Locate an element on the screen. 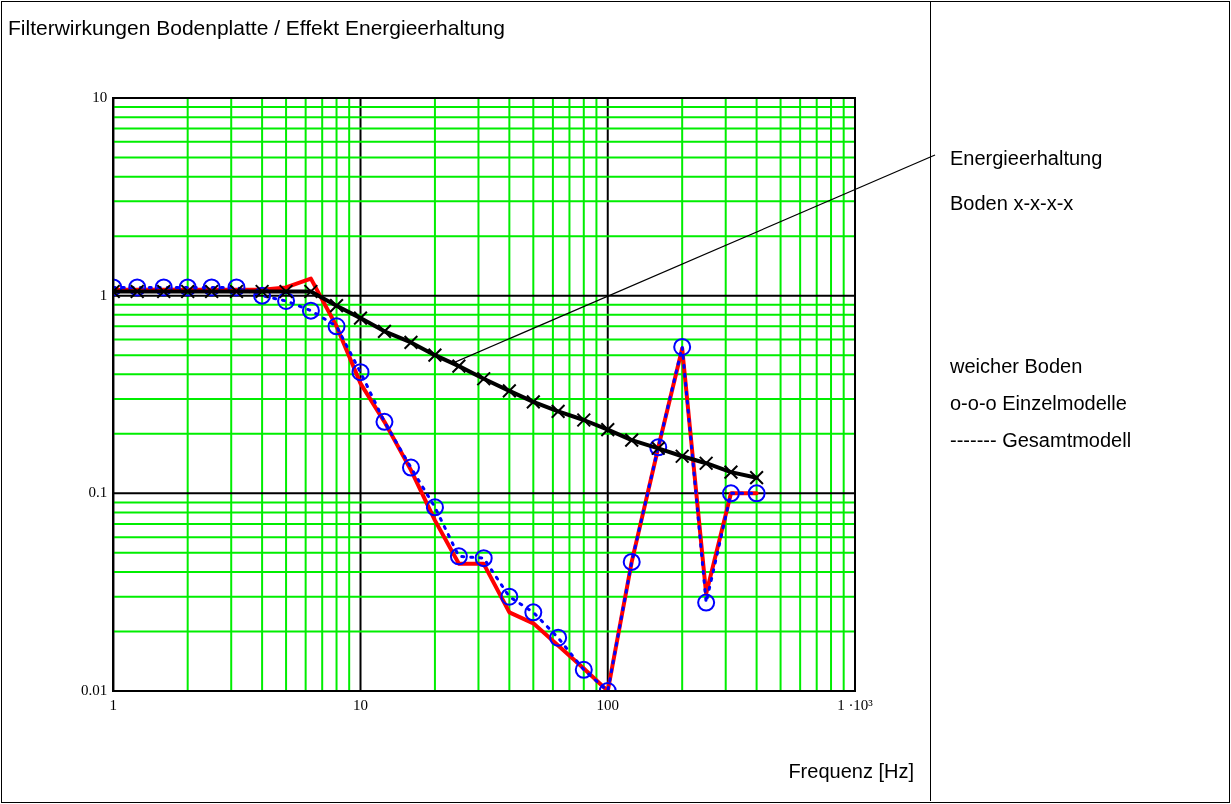  chart-title: Filterwirkungen Bodenplatte / Effekt Energieerhaltung is located at coordinates (256, 28).